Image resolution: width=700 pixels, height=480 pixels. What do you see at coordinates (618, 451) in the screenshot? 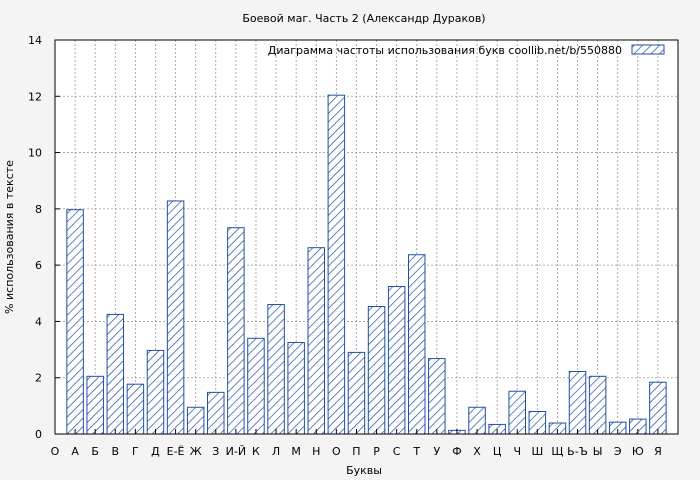
I see `x-tick-label: Э` at bounding box center [618, 451].